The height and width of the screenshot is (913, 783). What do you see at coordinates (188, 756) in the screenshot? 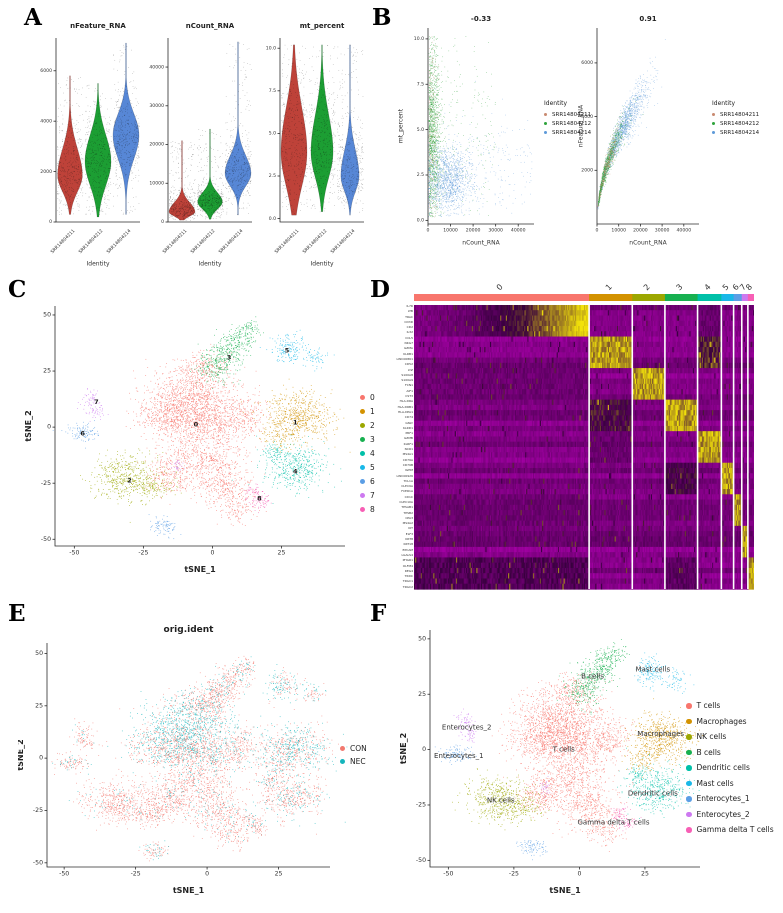
I see `tsne-condition` at bounding box center [188, 756].